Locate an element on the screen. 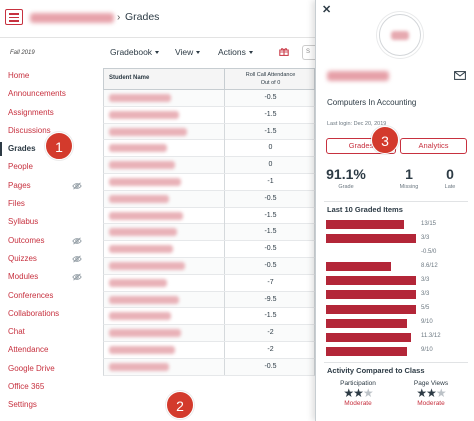 This screenshot has width=474, height=421. actions-menu-button: Actions is located at coordinates (235, 52).